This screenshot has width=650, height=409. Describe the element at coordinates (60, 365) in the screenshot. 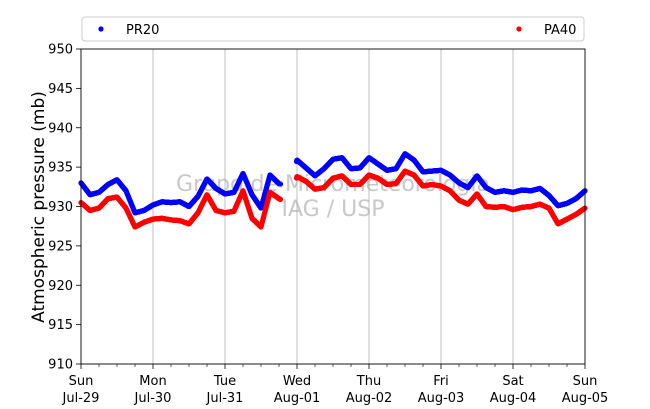

I see `y-tick-label: 910` at that location.